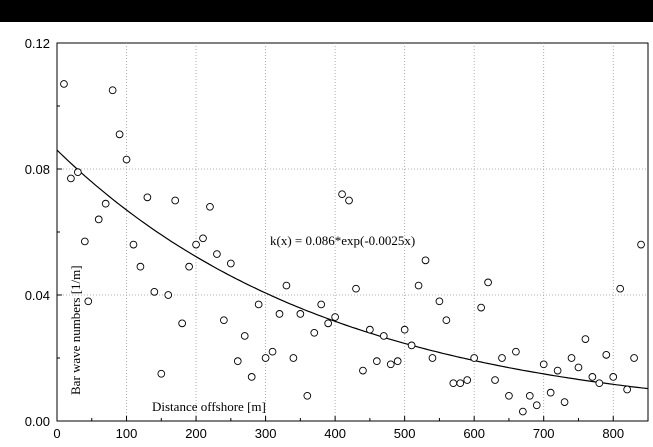  Describe the element at coordinates (405, 433) in the screenshot. I see `x-tick-label: 500` at that location.